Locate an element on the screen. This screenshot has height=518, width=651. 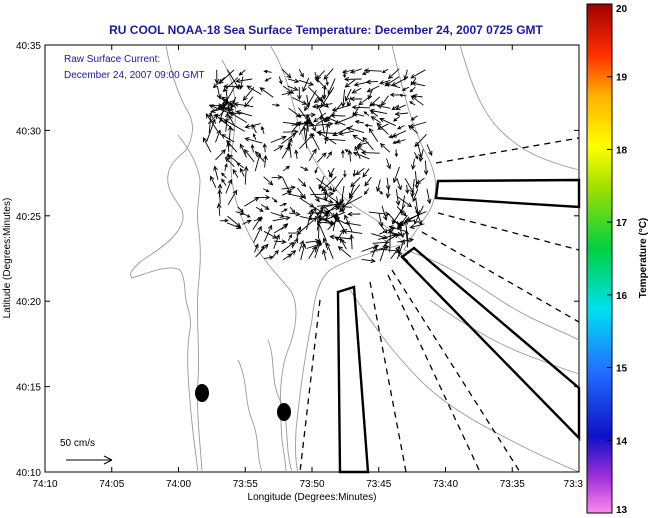
current-label-line1: Raw Surface Current: is located at coordinates (112, 59).